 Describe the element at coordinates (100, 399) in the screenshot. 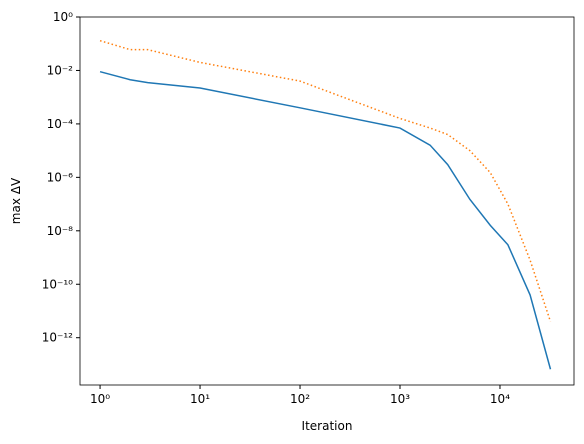

I see `x-tick-label: 10⁰` at that location.